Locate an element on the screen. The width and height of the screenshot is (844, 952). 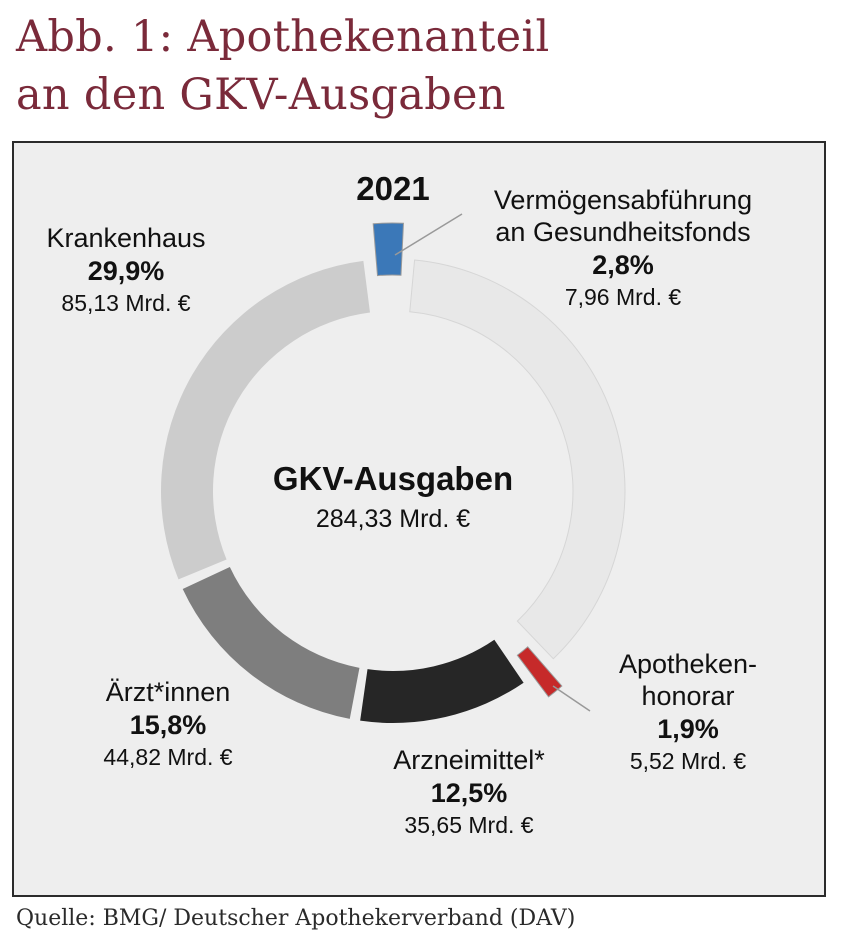
segment-amount: 85,13 Mrd. € is located at coordinates (126, 303).